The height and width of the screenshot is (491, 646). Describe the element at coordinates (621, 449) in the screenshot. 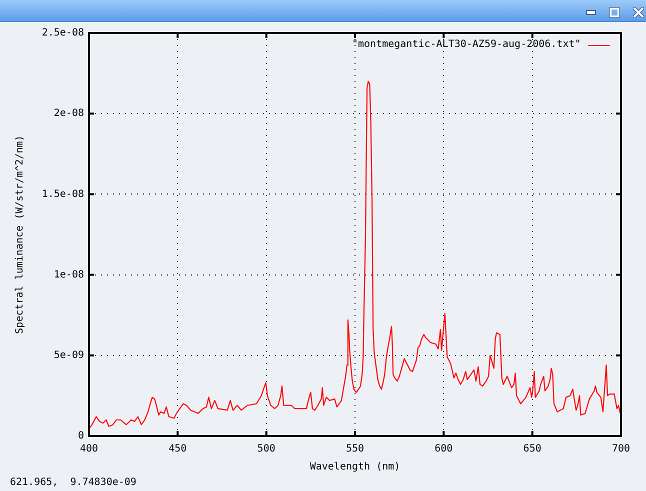

I see `x-tick-label: 700` at that location.